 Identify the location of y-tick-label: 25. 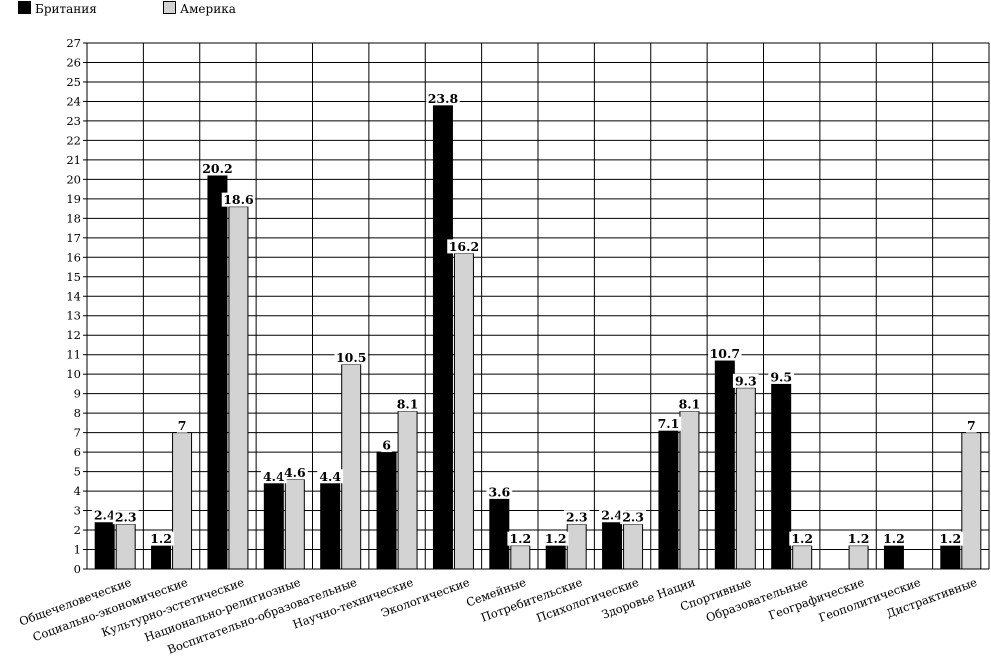
(73, 82).